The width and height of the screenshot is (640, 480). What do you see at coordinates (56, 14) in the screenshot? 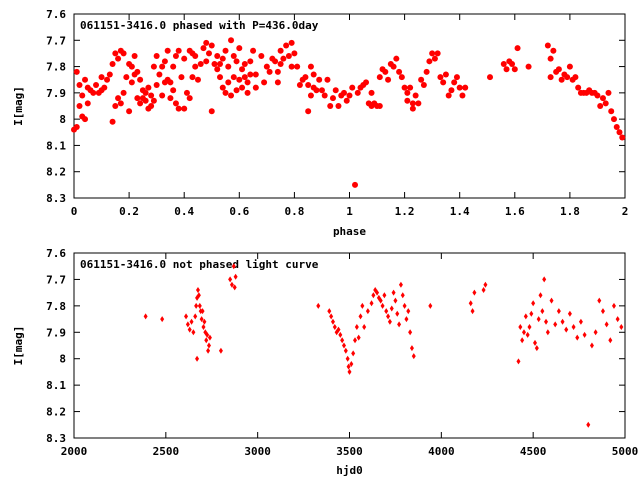
I see `y-tick-label: 7.6` at bounding box center [56, 14].